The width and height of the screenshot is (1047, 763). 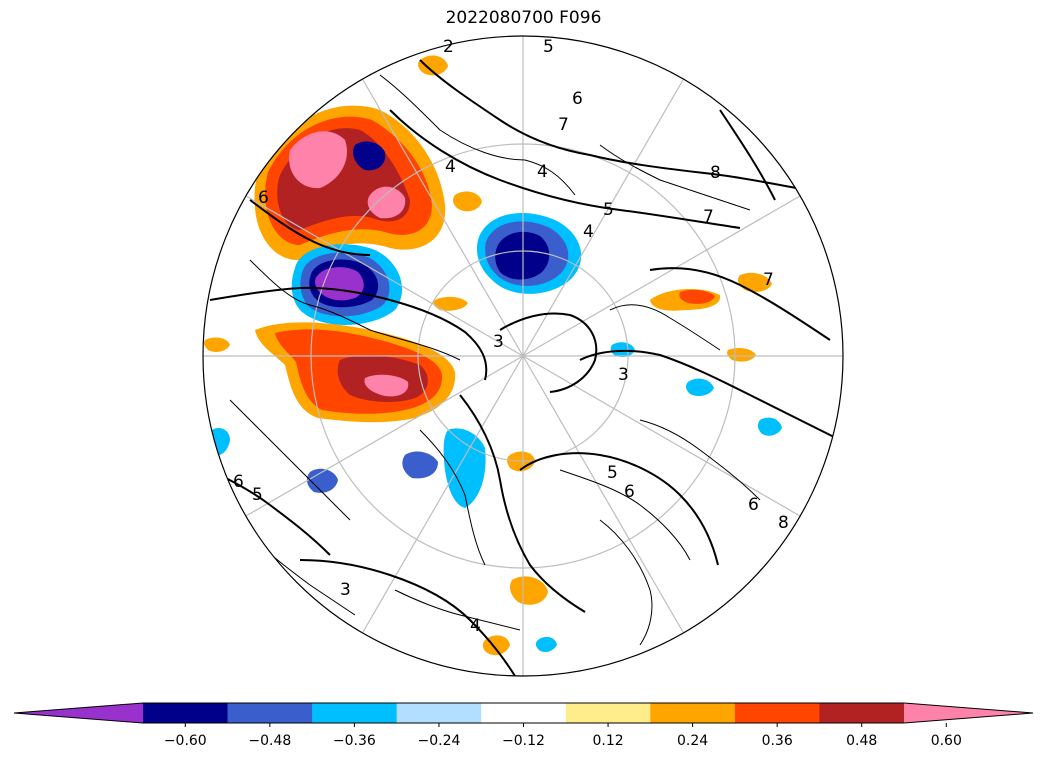 What do you see at coordinates (448, 47) in the screenshot?
I see `contour-label: 2` at bounding box center [448, 47].